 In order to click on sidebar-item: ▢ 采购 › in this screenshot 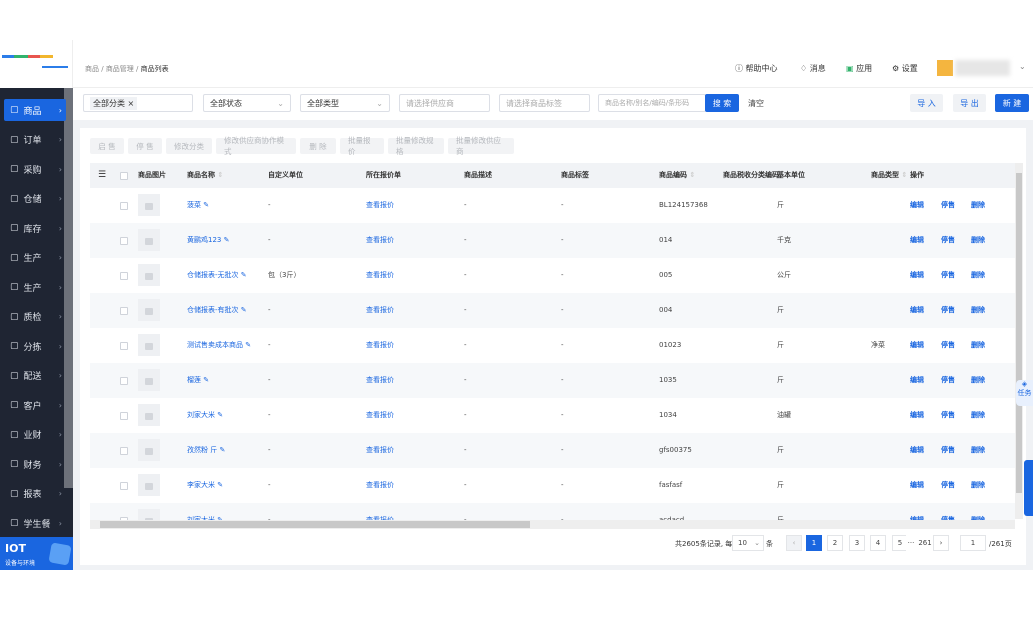, I will do `click(35, 169)`.